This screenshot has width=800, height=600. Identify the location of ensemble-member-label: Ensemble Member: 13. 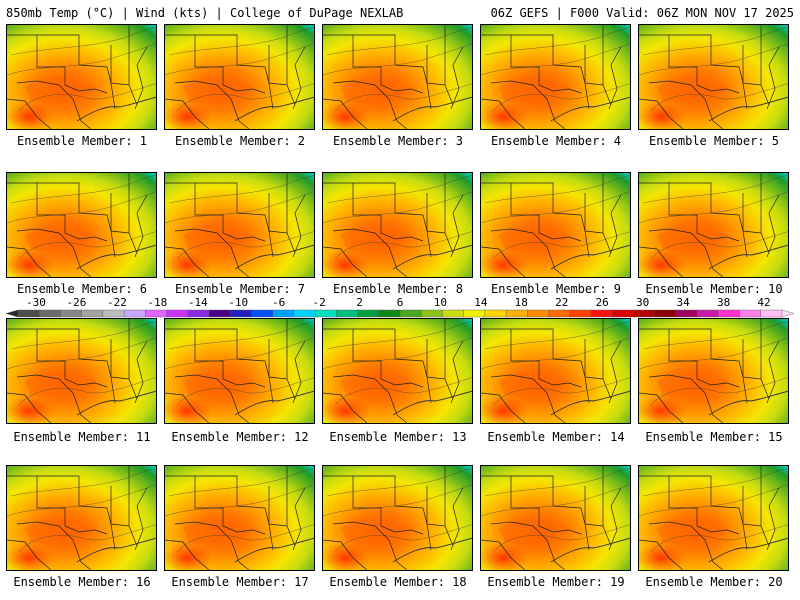
(398, 437).